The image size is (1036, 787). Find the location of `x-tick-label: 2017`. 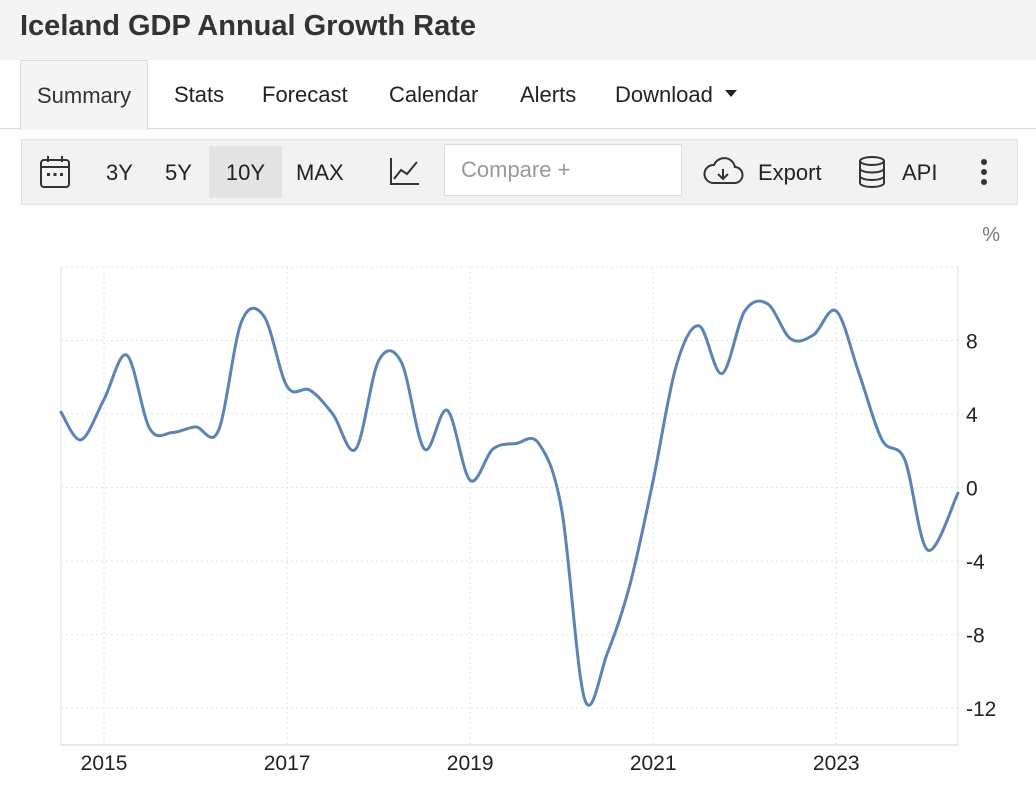

x-tick-label: 2017 is located at coordinates (287, 763).